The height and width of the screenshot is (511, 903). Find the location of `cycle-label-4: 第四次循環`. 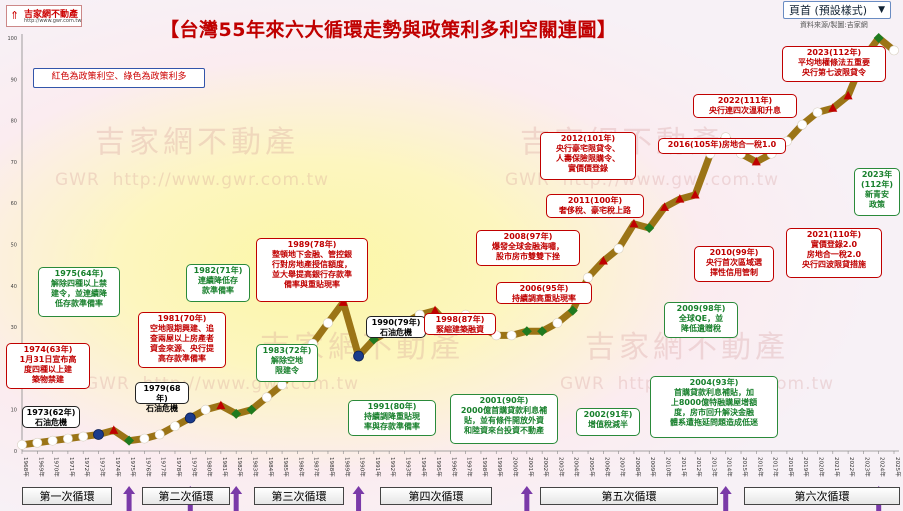

cycle-label-4: 第四次循環 is located at coordinates (436, 496).